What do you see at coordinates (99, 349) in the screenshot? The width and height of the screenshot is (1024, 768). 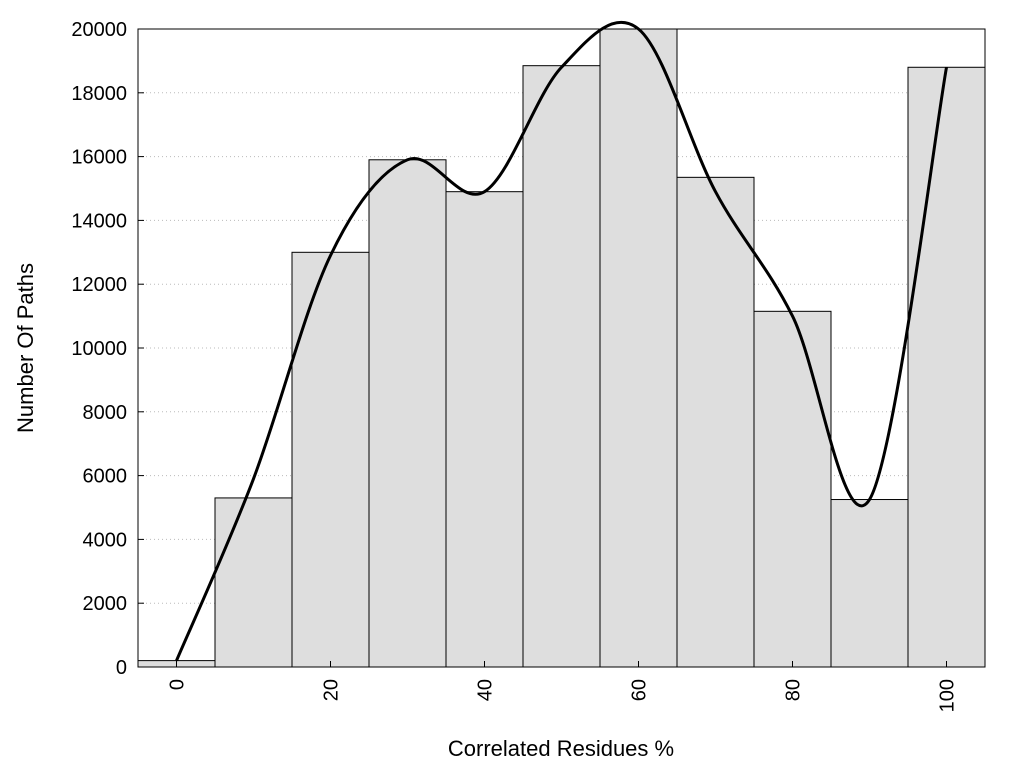 I see `y-tick-label: 10000` at bounding box center [99, 349].